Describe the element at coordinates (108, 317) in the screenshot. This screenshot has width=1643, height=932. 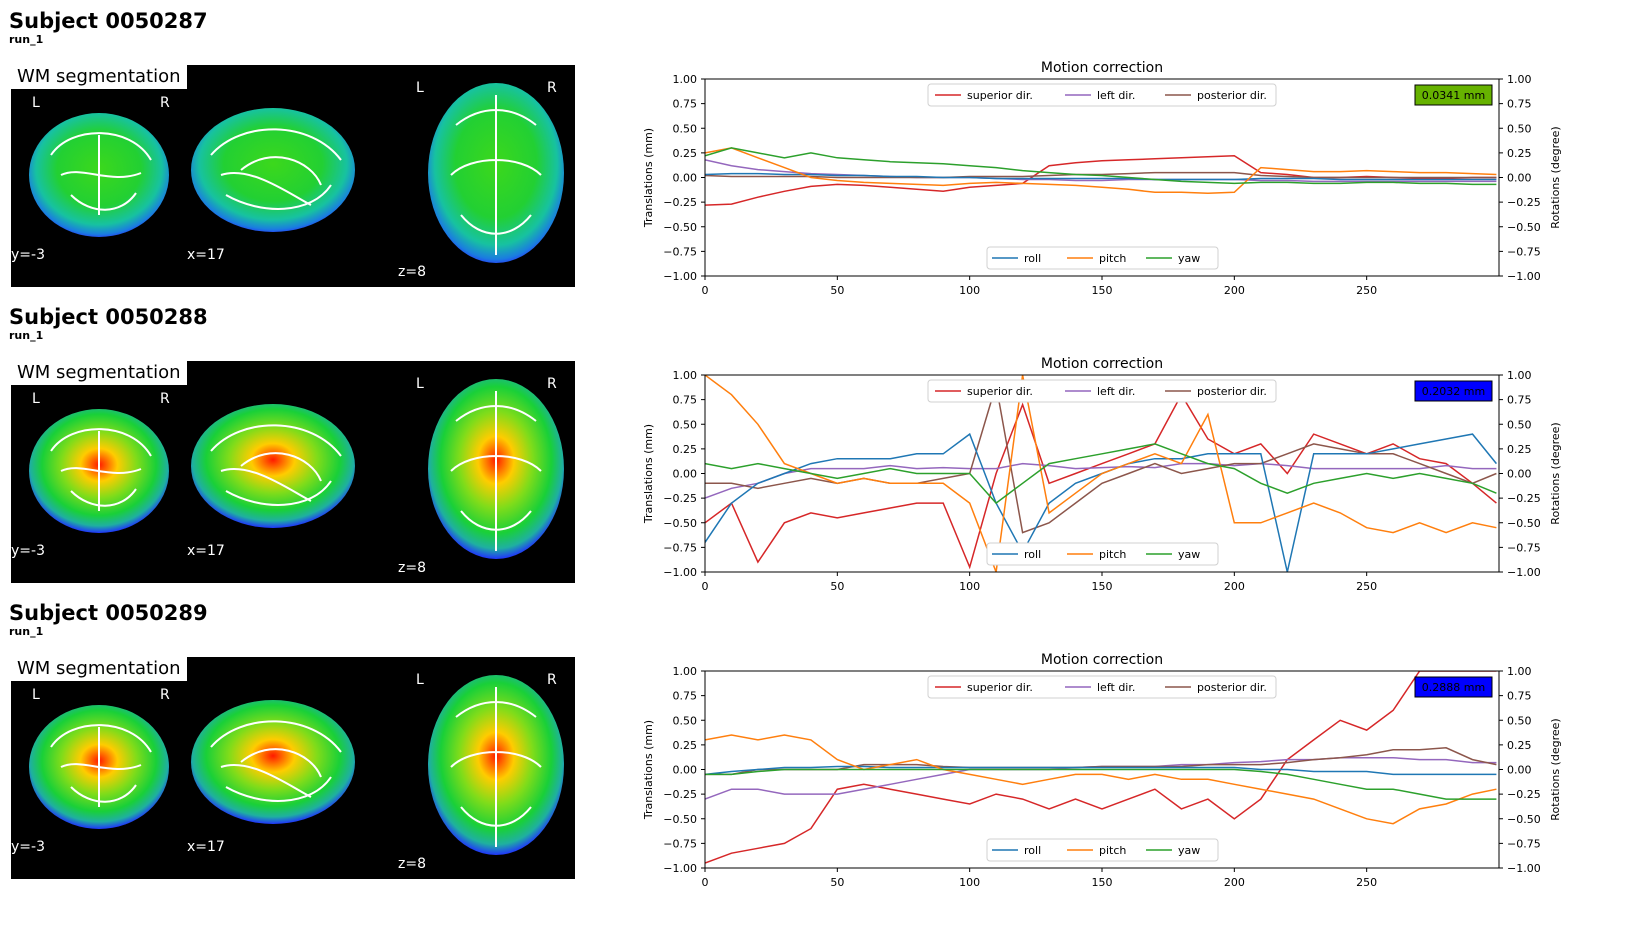
I see `subject-title: Subject 0050288` at that location.